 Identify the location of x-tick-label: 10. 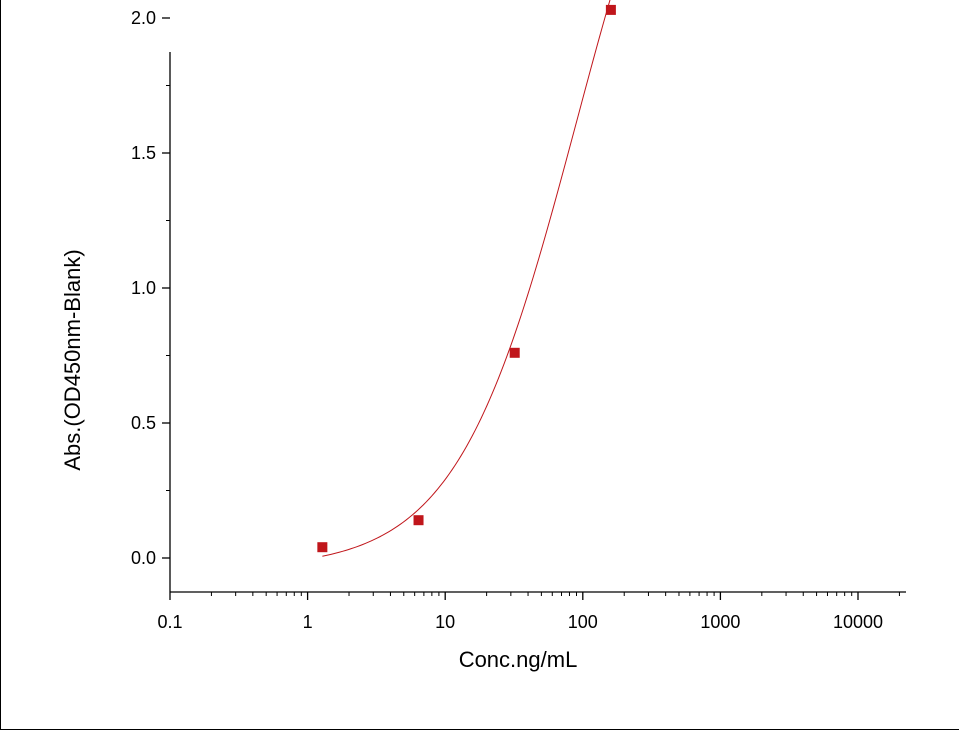
(445, 622).